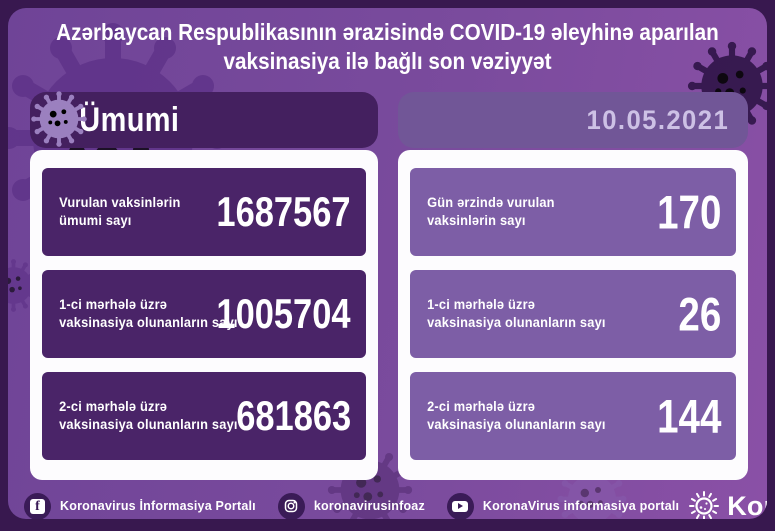 This screenshot has height=531, width=775. Describe the element at coordinates (204, 120) in the screenshot. I see `overall-panel-header: Ümumi` at that location.